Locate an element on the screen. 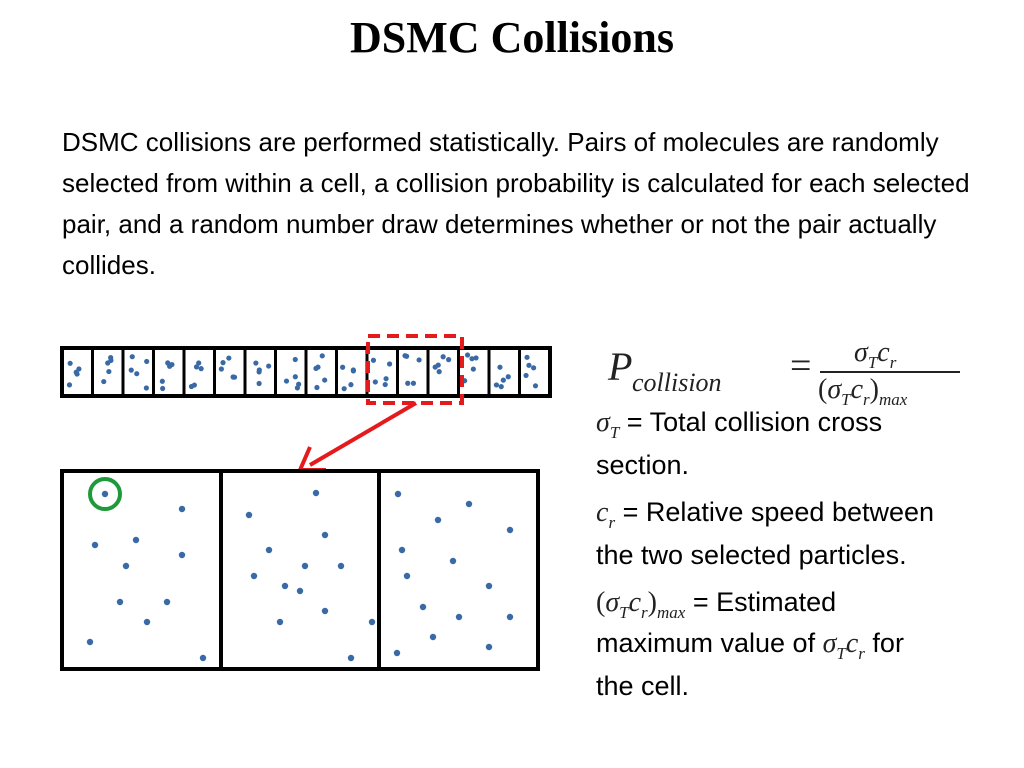 The height and width of the screenshot is (768, 1024). formula-p-subscript: collision is located at coordinates (677, 382).